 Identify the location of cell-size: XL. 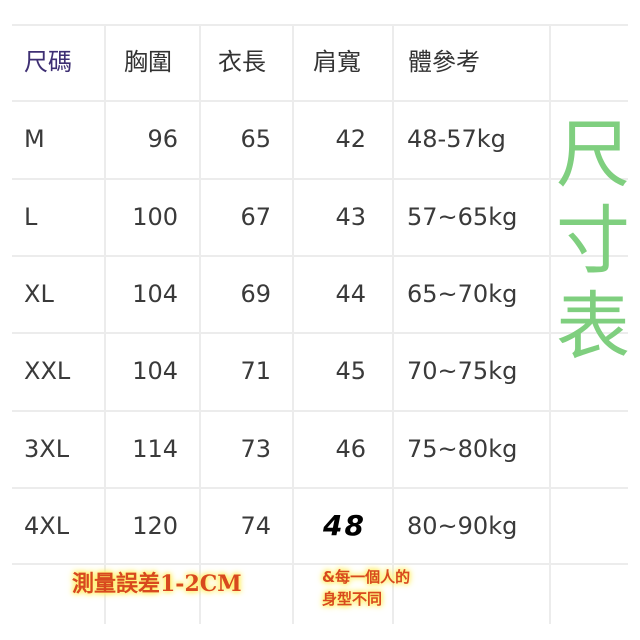
(39, 294).